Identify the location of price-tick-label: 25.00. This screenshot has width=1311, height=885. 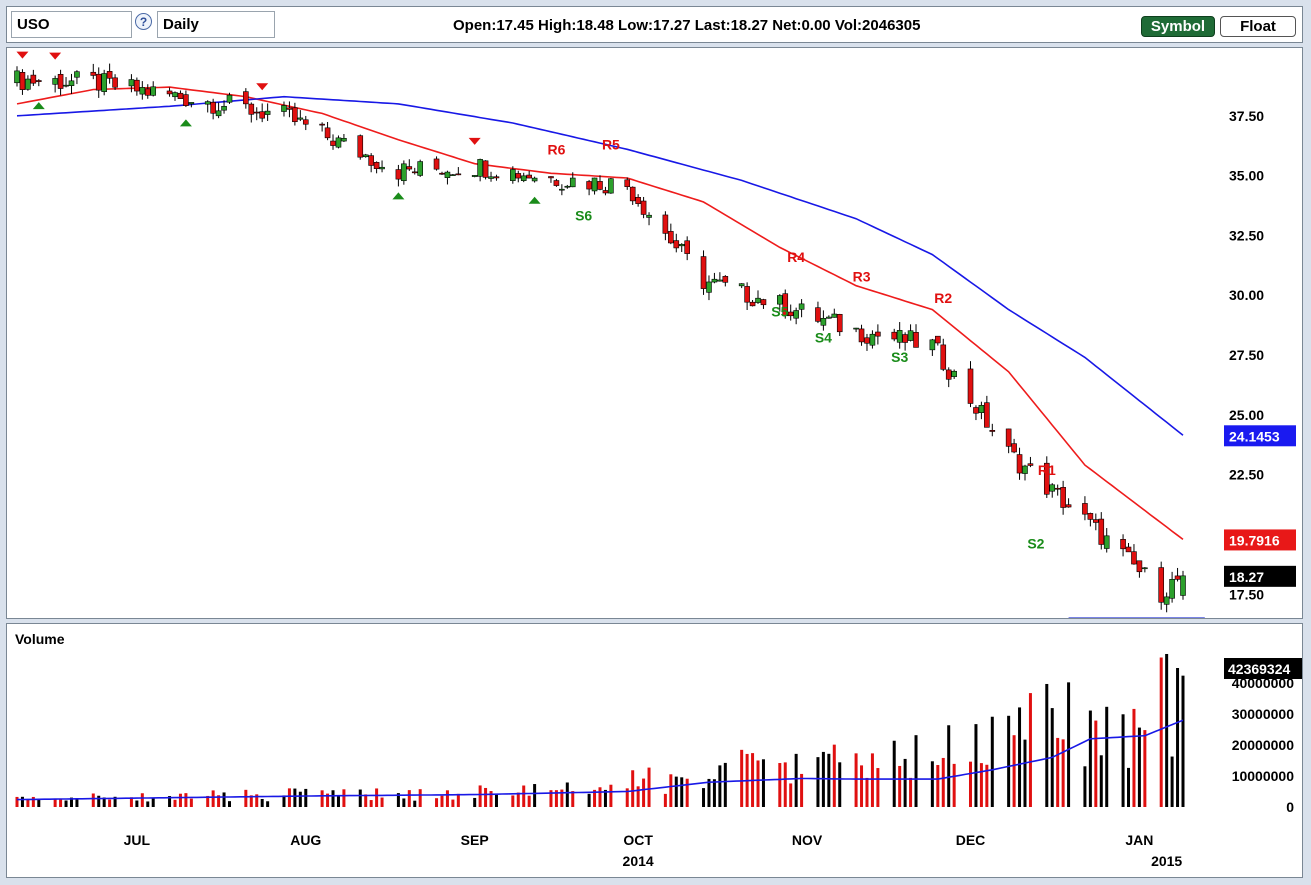
(1246, 415).